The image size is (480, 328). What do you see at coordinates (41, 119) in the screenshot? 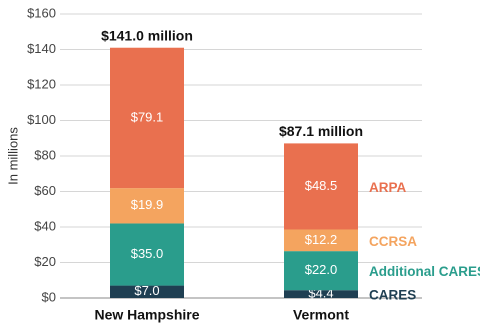
I see `y-tick-label: $100` at bounding box center [41, 119].